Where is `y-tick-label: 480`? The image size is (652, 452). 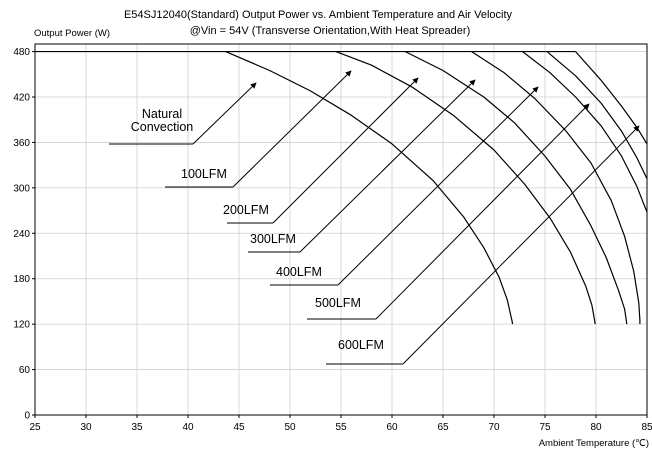 y-tick-label: 480 is located at coordinates (21, 52).